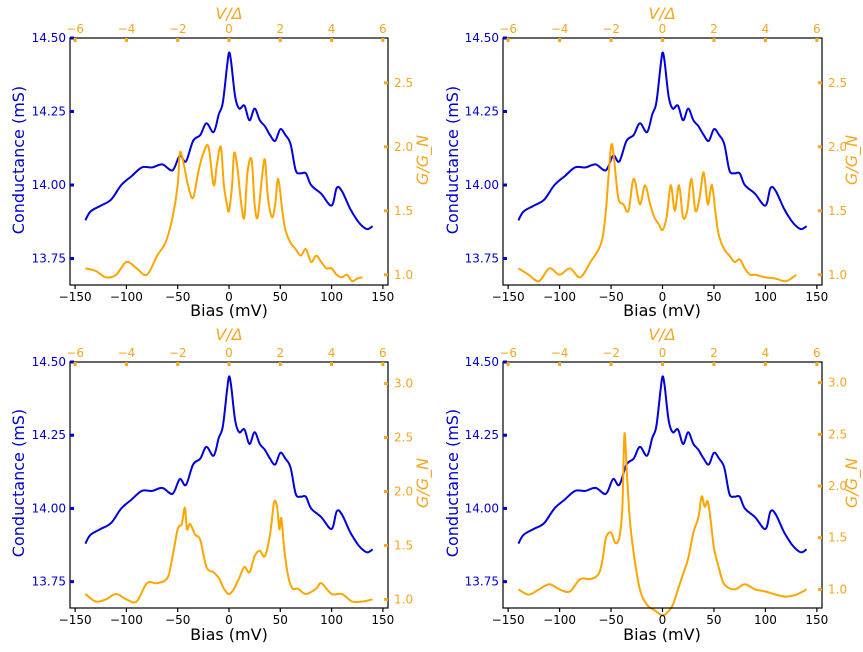 Image resolution: width=863 pixels, height=652 pixels. What do you see at coordinates (229, 620) in the screenshot?
I see `x-tick-label: 0` at bounding box center [229, 620].